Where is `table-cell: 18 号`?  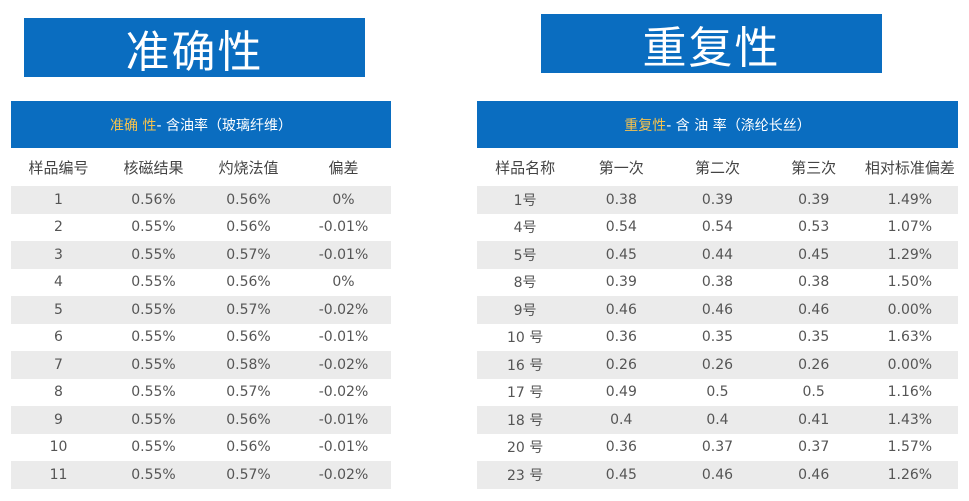 table-cell: 18 号 is located at coordinates (525, 420).